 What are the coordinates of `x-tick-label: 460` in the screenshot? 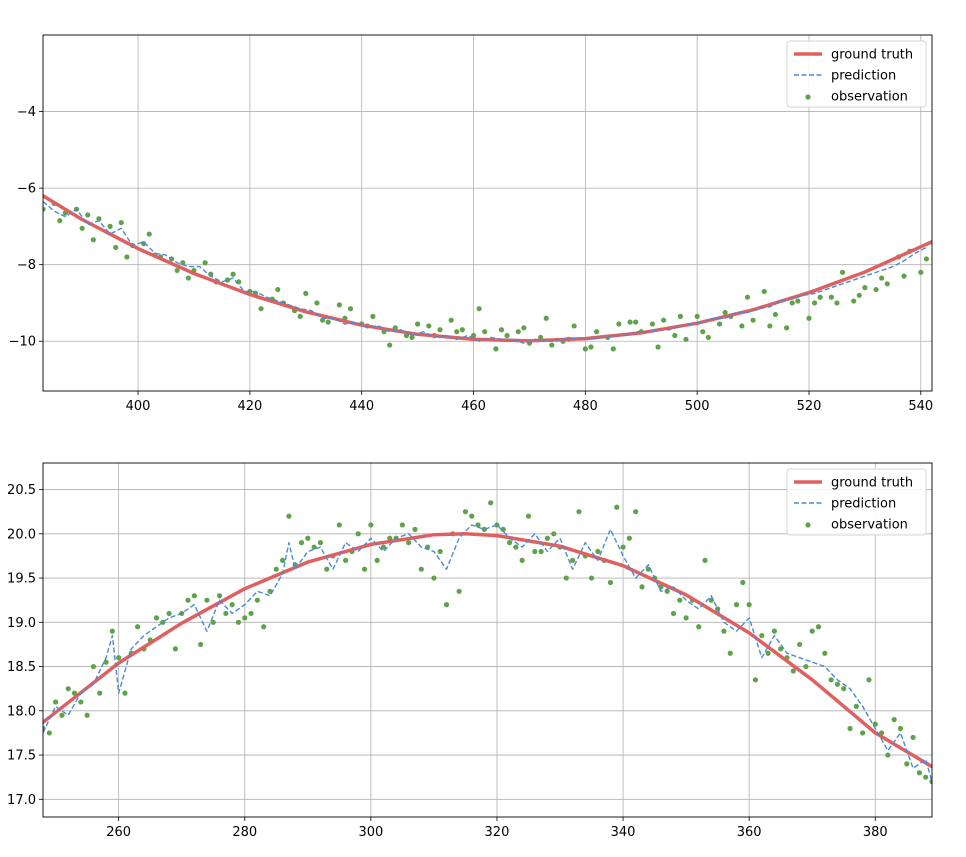 It's located at (473, 406).